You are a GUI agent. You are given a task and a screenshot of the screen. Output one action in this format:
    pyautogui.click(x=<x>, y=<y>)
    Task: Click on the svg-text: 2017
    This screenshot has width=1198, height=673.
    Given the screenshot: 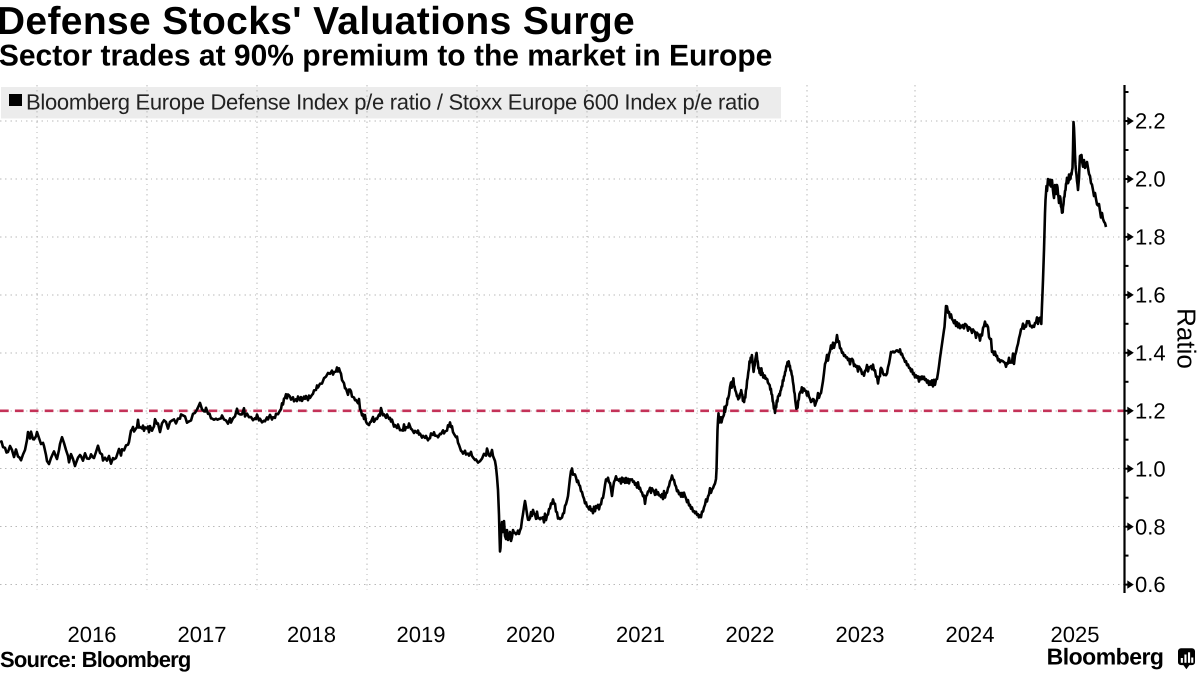 What is the action you would take?
    pyautogui.click(x=202, y=634)
    